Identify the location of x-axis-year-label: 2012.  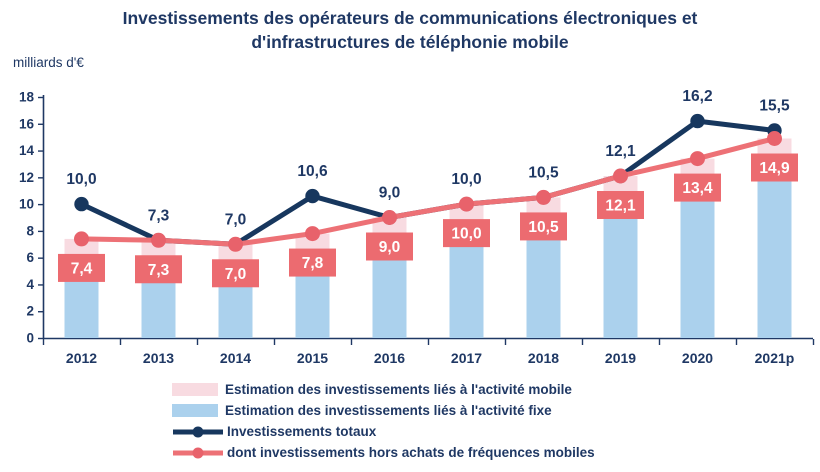
(81, 358).